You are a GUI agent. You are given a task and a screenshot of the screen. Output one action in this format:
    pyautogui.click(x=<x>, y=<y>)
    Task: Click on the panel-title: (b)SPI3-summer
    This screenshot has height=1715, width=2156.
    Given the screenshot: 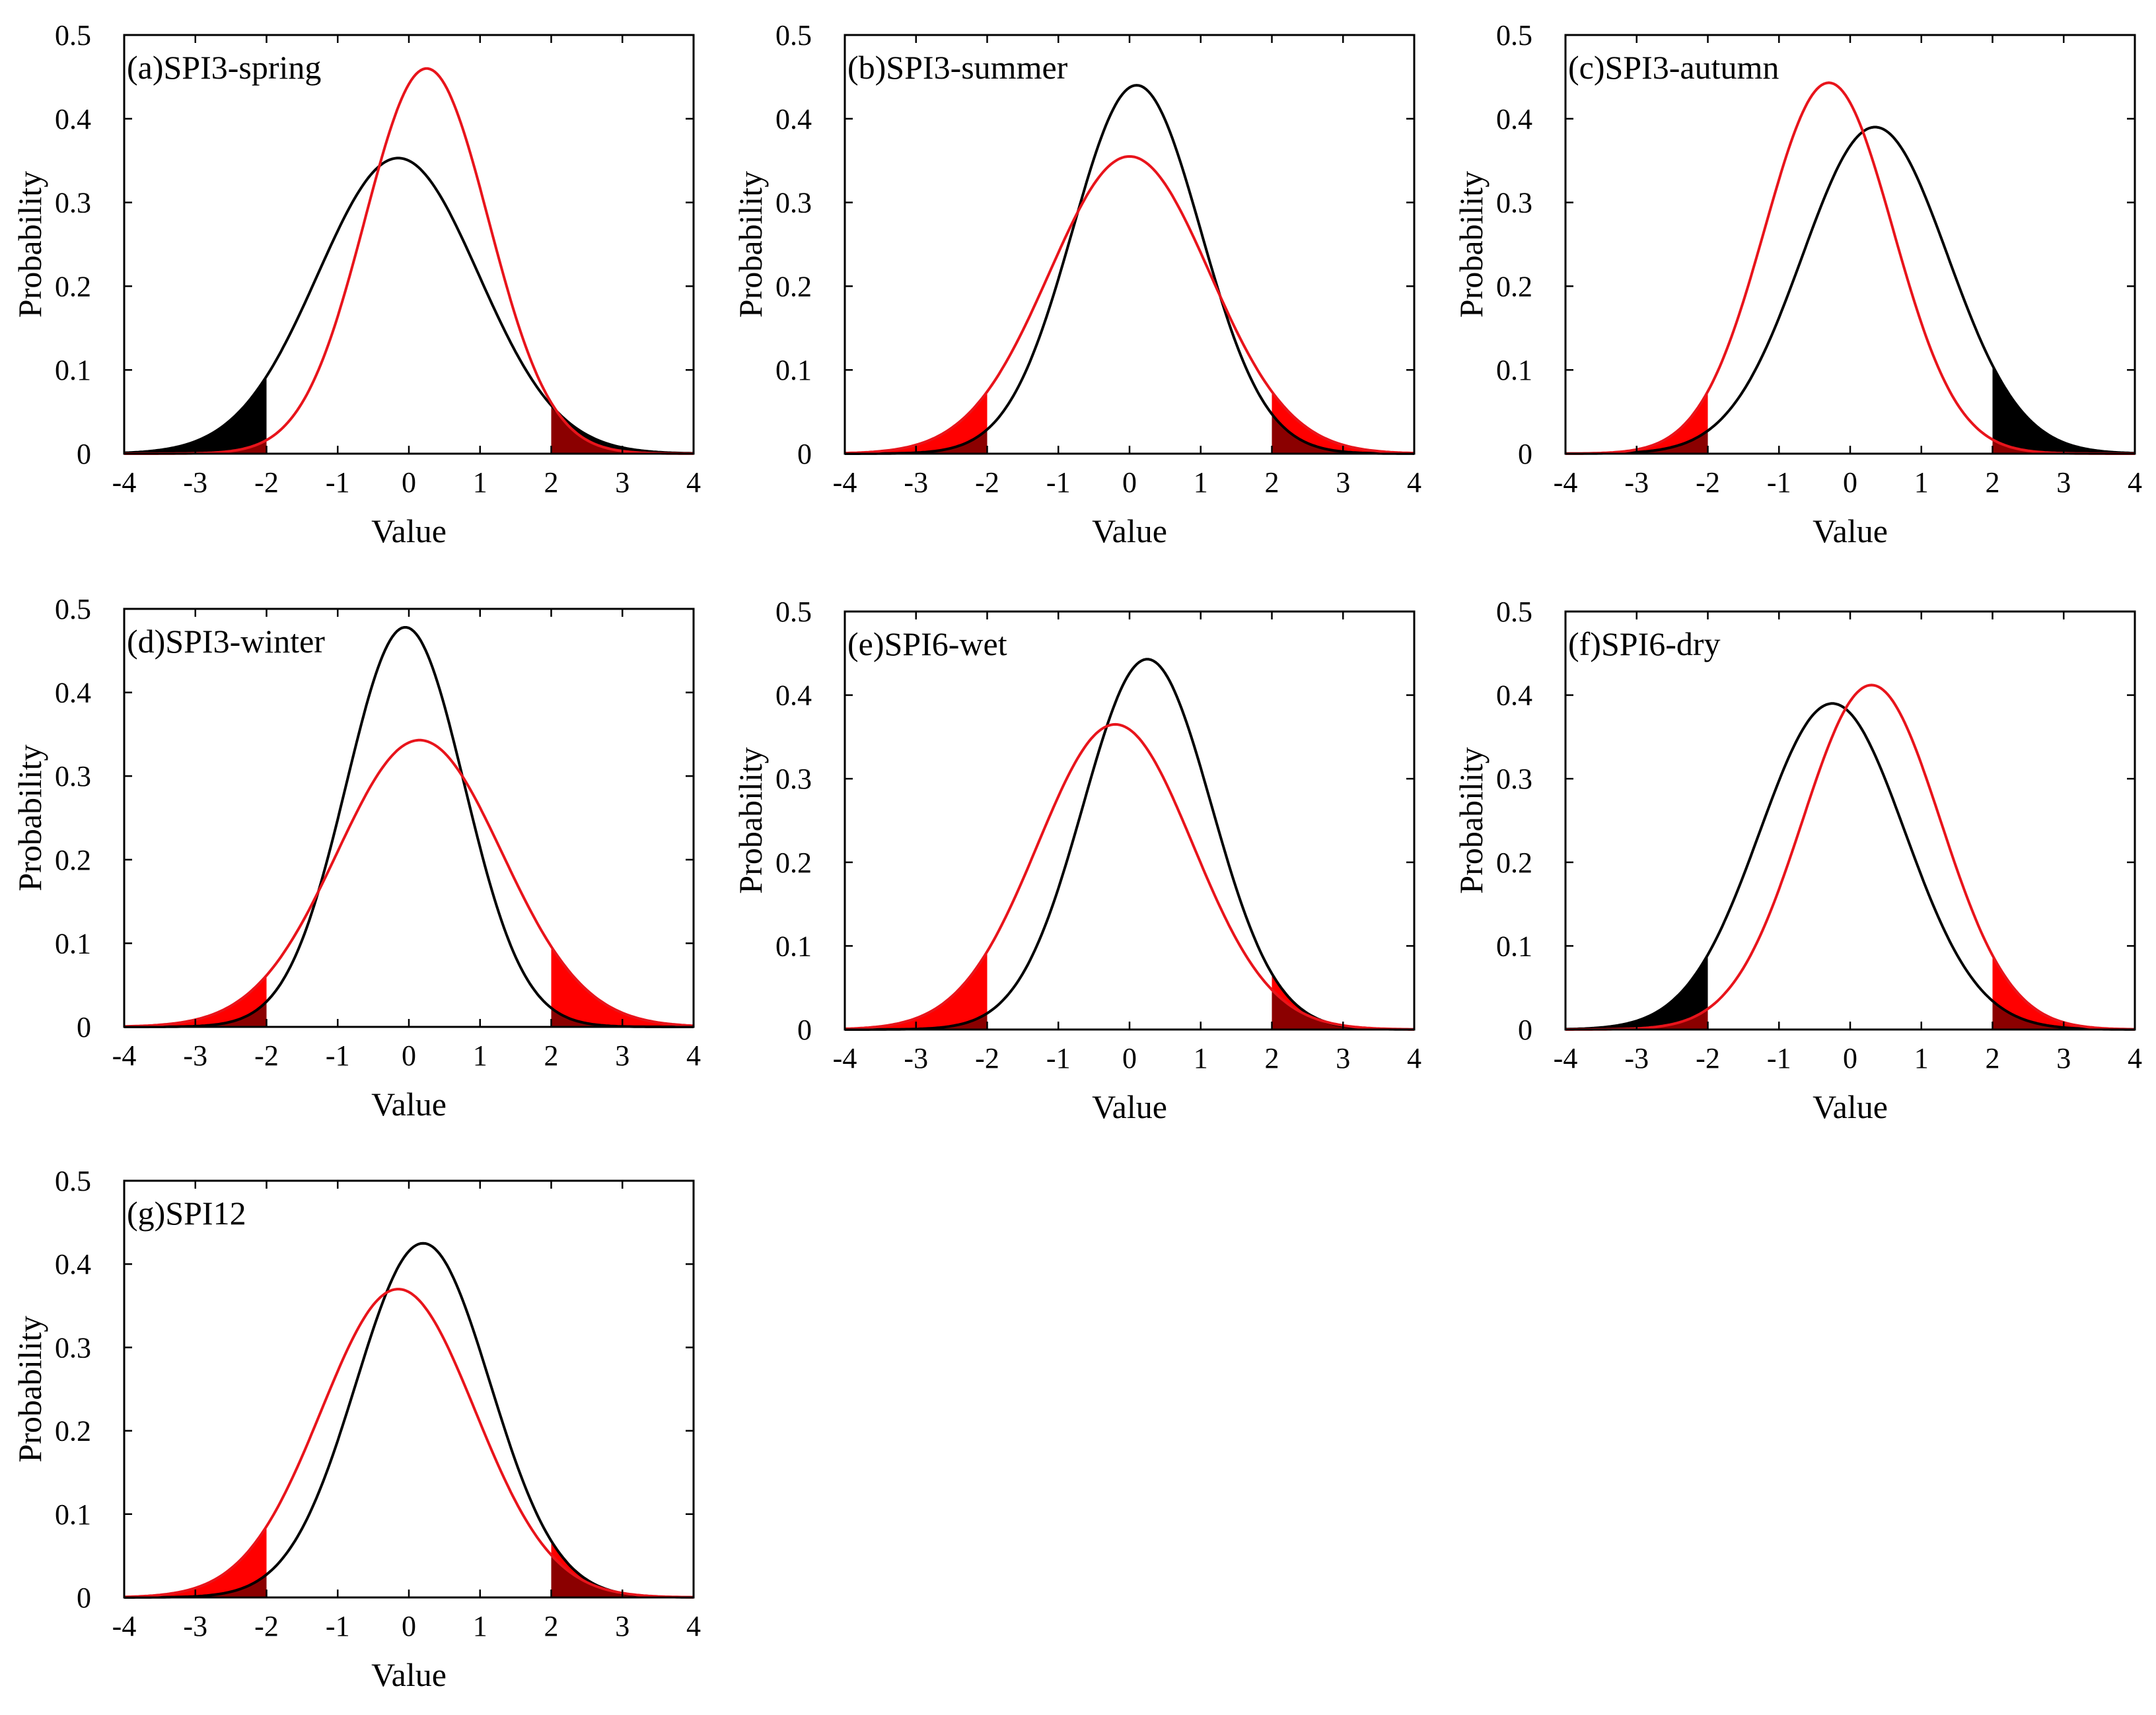 What is the action you would take?
    pyautogui.click(x=957, y=67)
    